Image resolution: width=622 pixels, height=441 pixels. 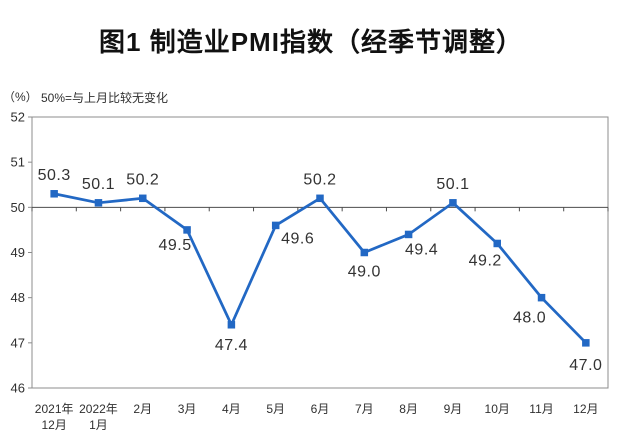 What do you see at coordinates (18, 117) in the screenshot?
I see `y-axis-label: 52` at bounding box center [18, 117].